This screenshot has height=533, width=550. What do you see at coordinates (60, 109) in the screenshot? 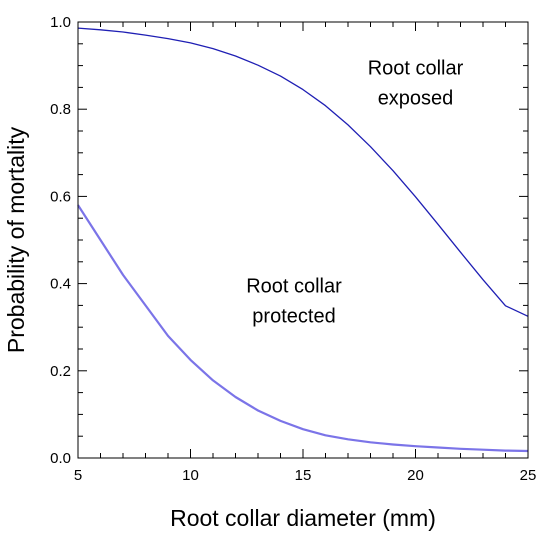
I see `y-tick-label: 0.8` at bounding box center [60, 109].